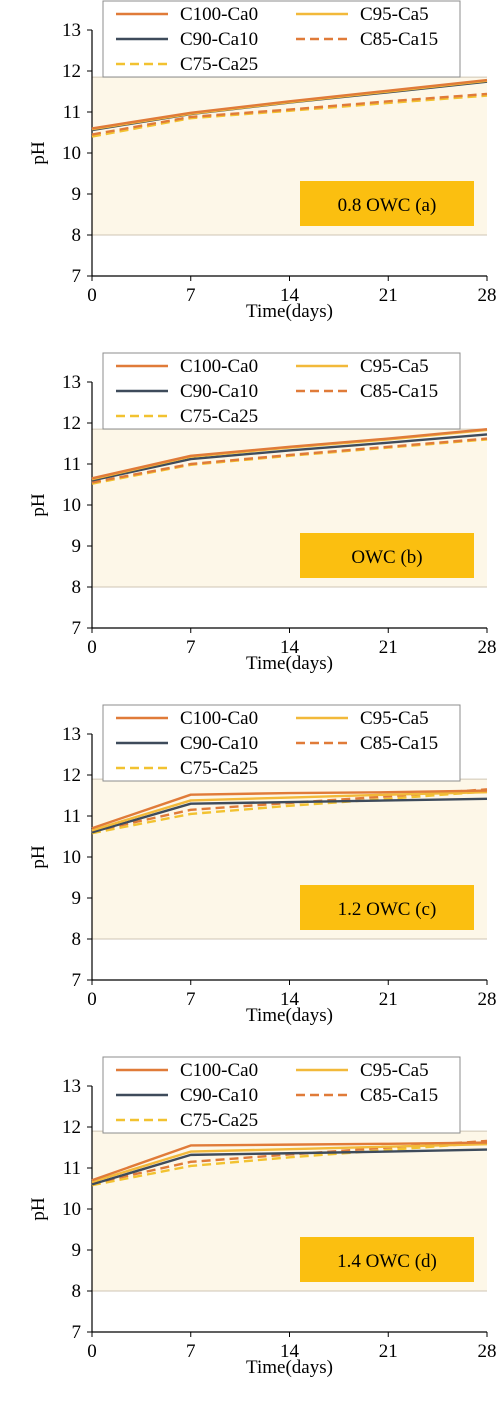  I want to click on panel-label: OWC (b), so click(386, 557).